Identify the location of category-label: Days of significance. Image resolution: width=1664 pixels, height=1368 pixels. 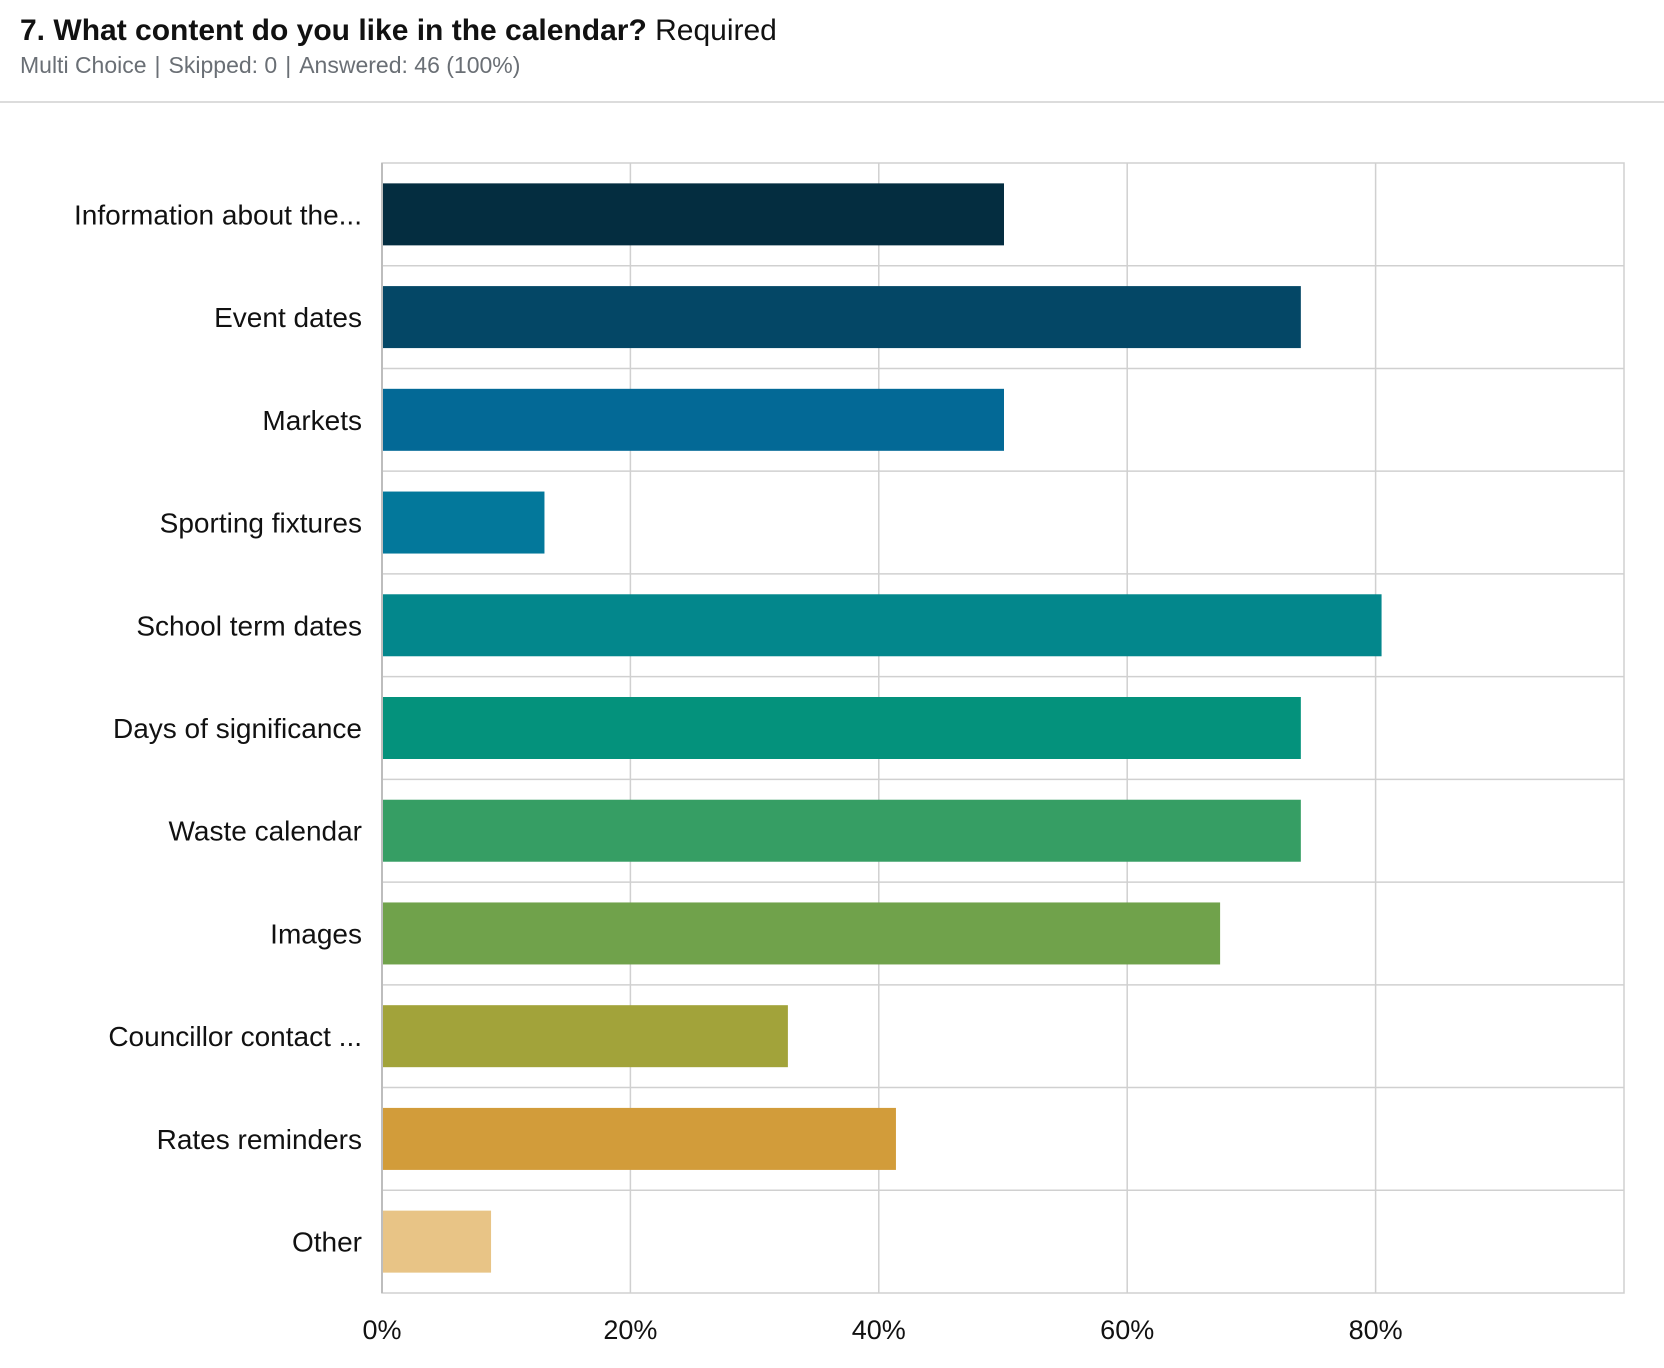
(237, 728).